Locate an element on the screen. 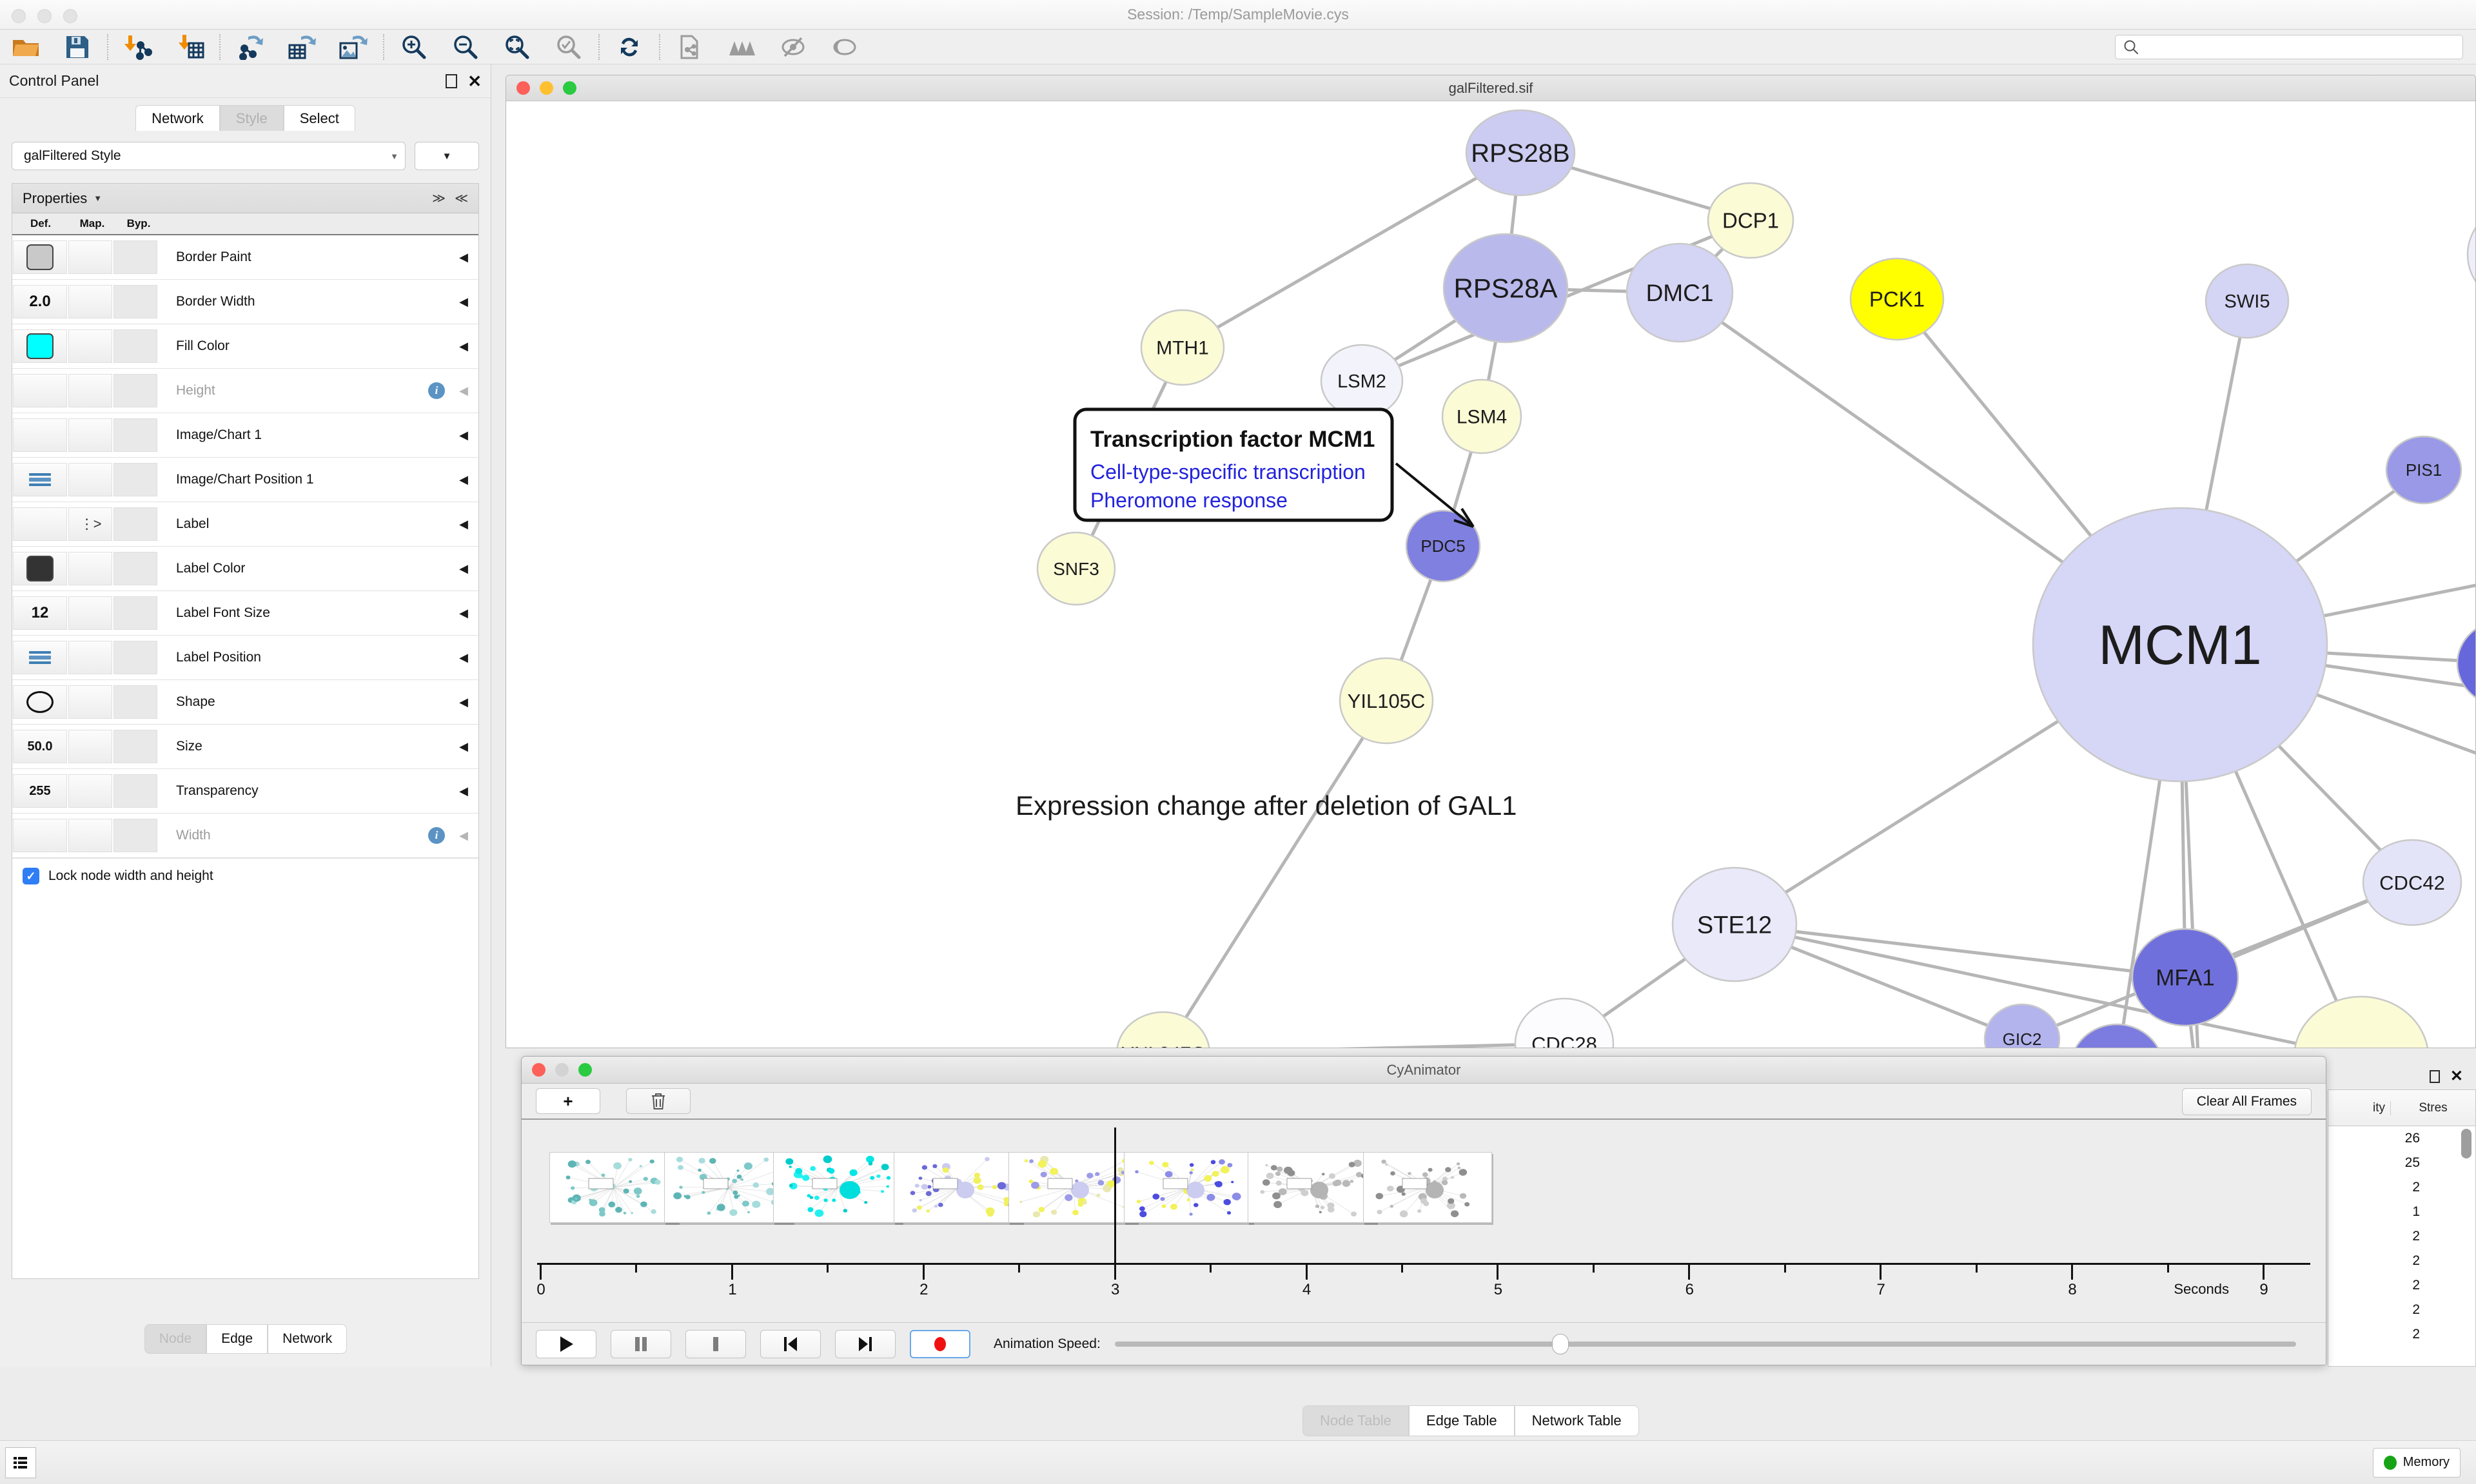 This screenshot has width=2476, height=1484. network-node: STE12 is located at coordinates (1734, 924).